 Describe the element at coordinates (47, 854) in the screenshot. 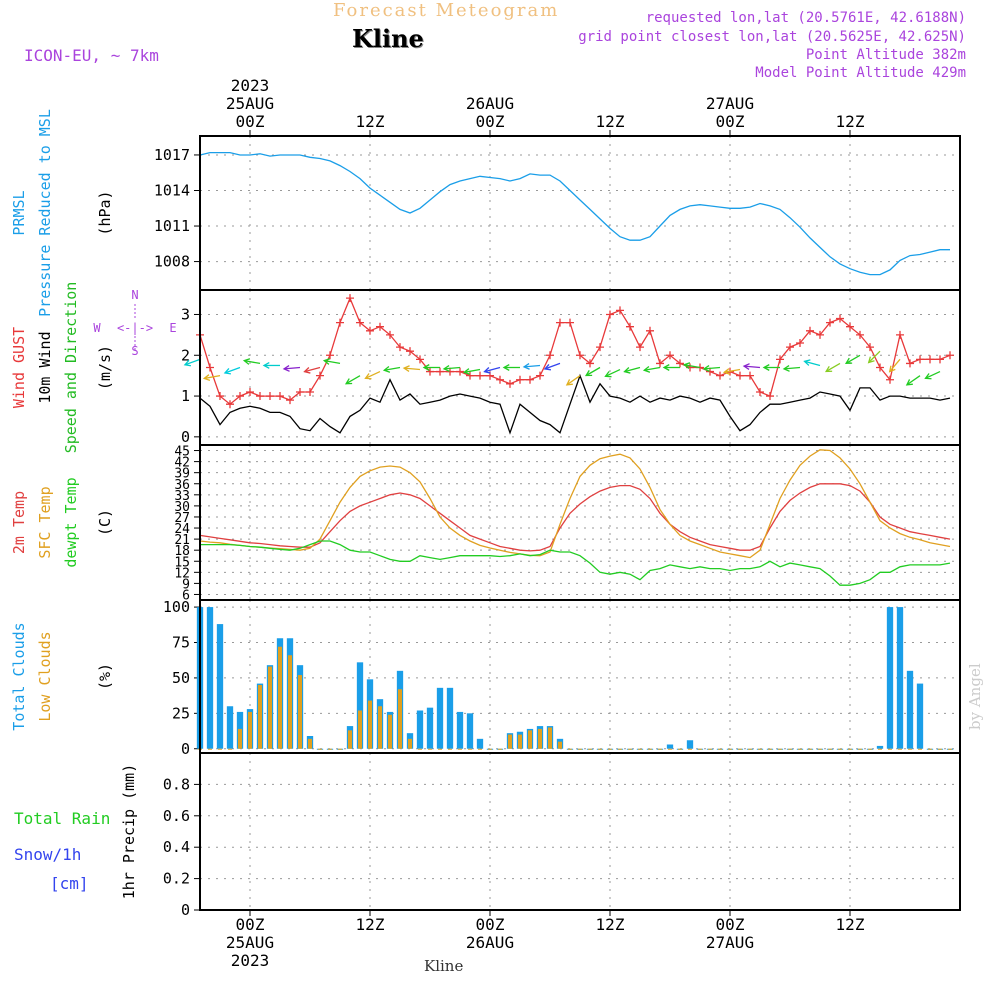

I see `snow-label: Snow/1h` at that location.